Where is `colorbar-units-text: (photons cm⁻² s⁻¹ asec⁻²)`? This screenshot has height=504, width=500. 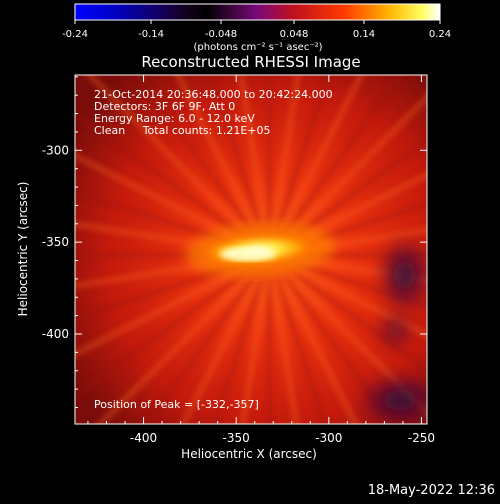 colorbar-units-text: (photons cm⁻² s⁻¹ asec⁻²) is located at coordinates (257, 47).